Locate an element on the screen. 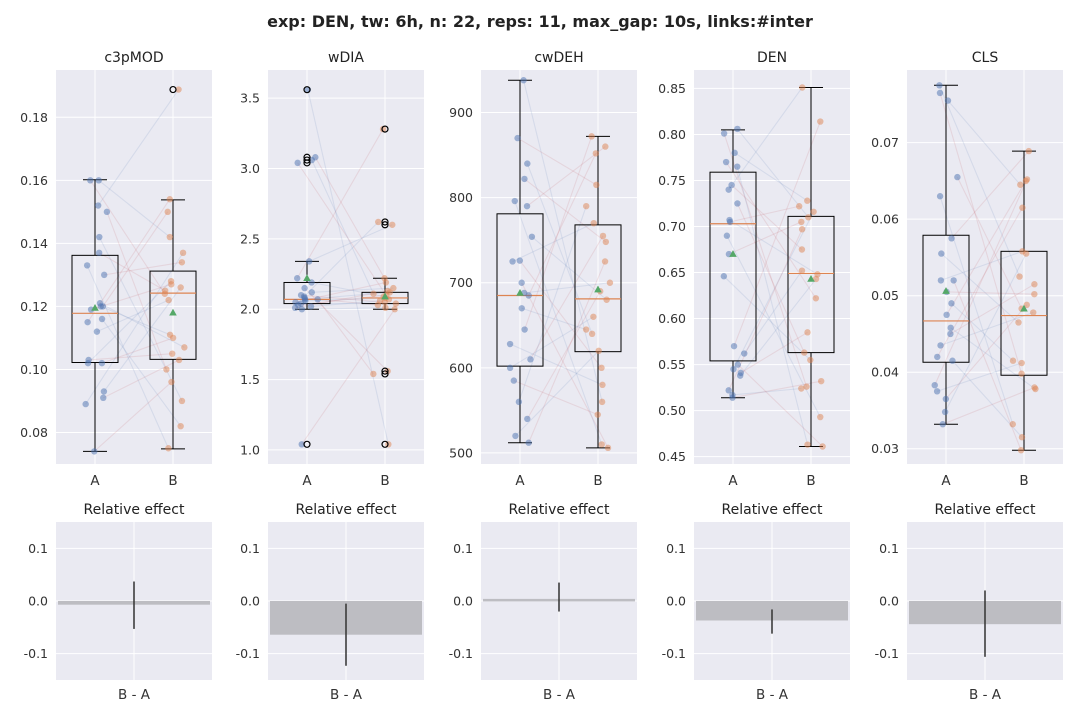 Image resolution: width=1080 pixels, height=720 pixels. y-tick-label: 0.16 is located at coordinates (34, 180).